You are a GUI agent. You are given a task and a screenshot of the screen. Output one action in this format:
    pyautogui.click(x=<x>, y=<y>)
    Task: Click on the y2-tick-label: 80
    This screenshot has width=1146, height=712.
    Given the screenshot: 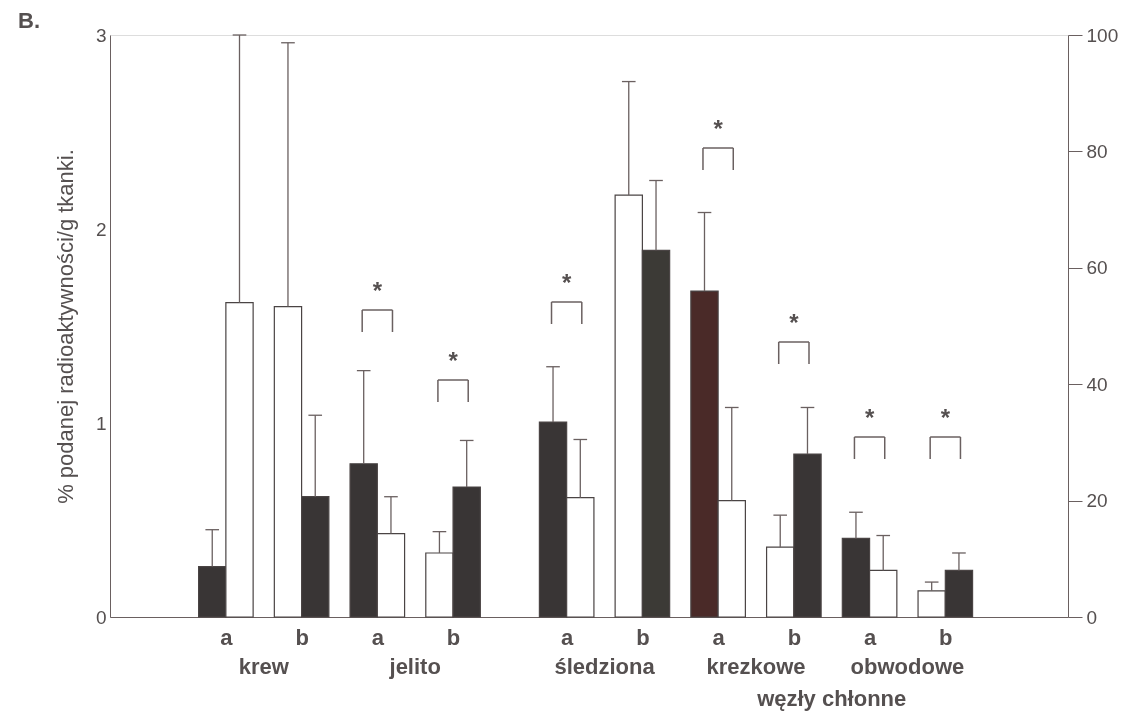 What is the action you would take?
    pyautogui.click(x=1097, y=151)
    